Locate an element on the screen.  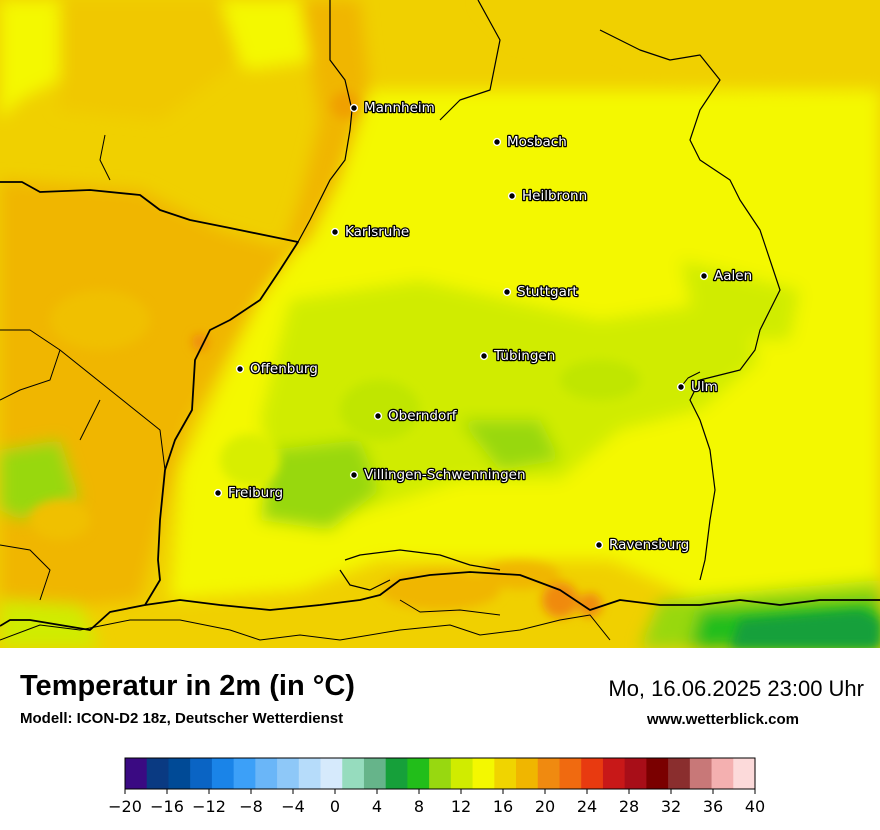
color-scale-tick-label: 12 is located at coordinates (461, 806).